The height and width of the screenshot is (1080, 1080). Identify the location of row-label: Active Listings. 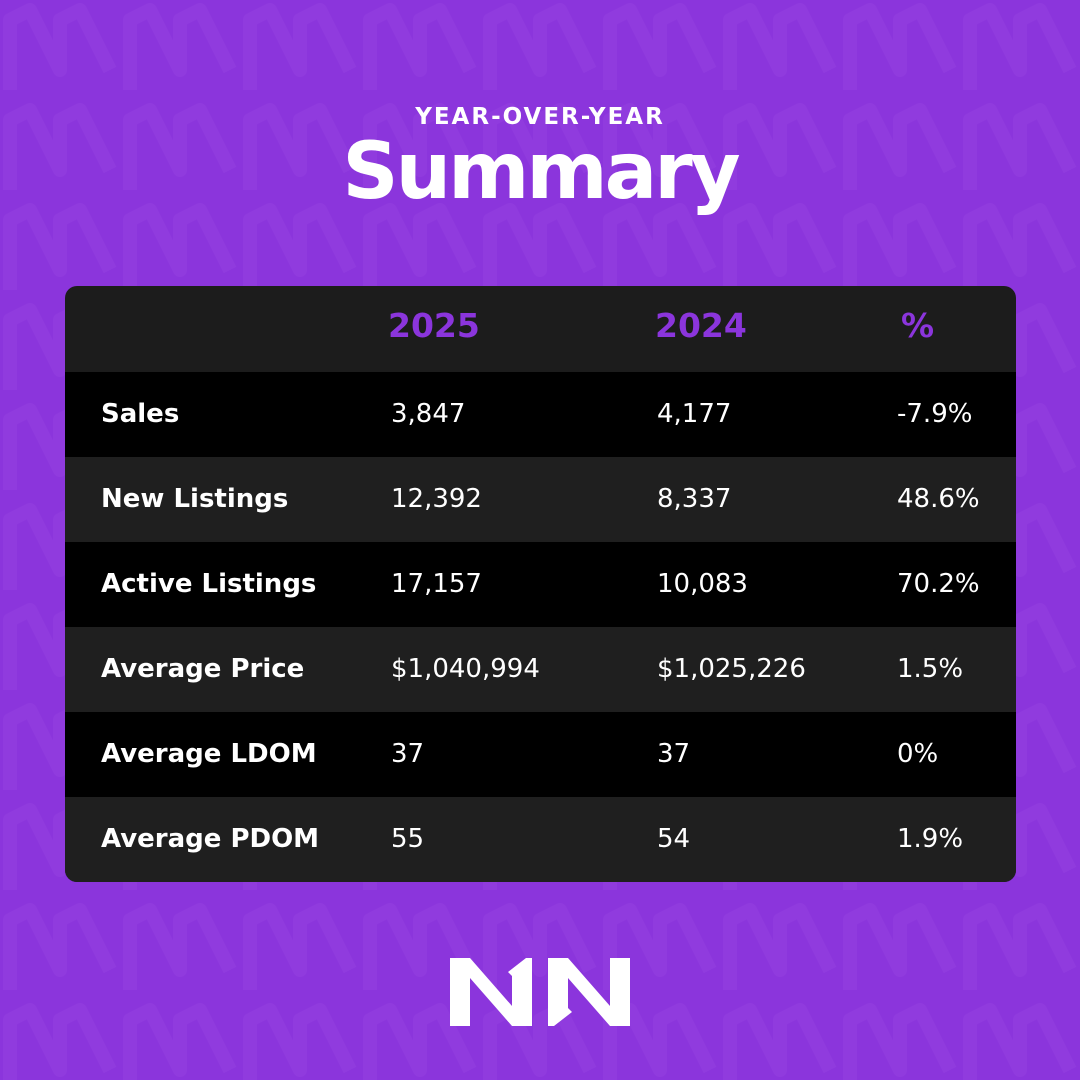
(209, 584).